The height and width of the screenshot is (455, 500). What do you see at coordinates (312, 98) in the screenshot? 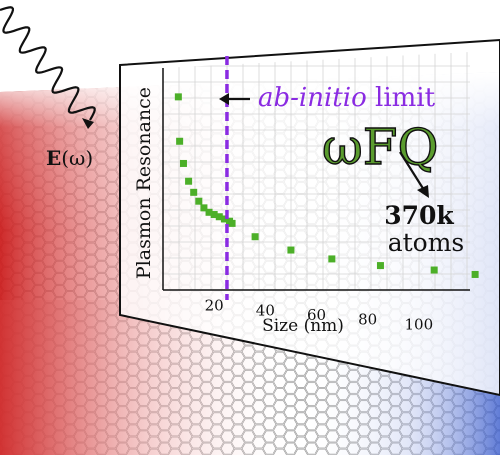
I see `limit-label-italic: ab-initio` at bounding box center [312, 98].